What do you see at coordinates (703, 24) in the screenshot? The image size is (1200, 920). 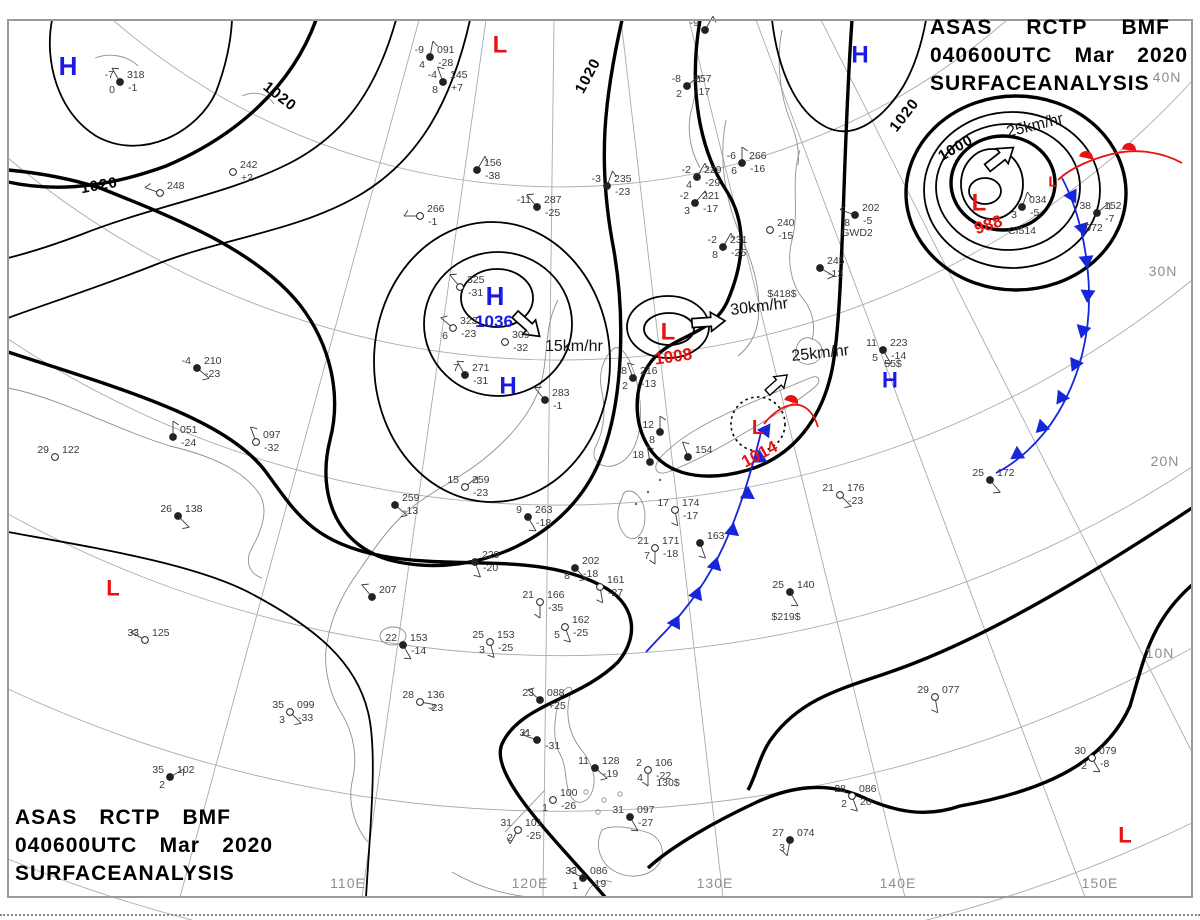 I see `station-plot: -9` at bounding box center [703, 24].